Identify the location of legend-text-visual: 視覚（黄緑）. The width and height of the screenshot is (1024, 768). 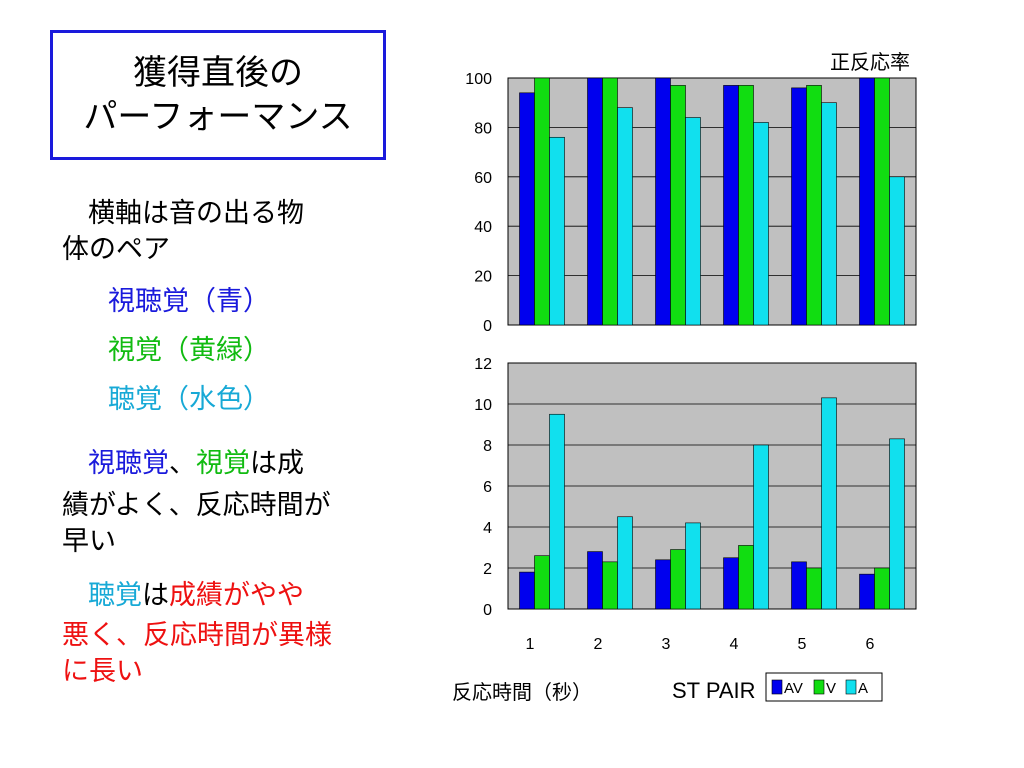
(189, 350).